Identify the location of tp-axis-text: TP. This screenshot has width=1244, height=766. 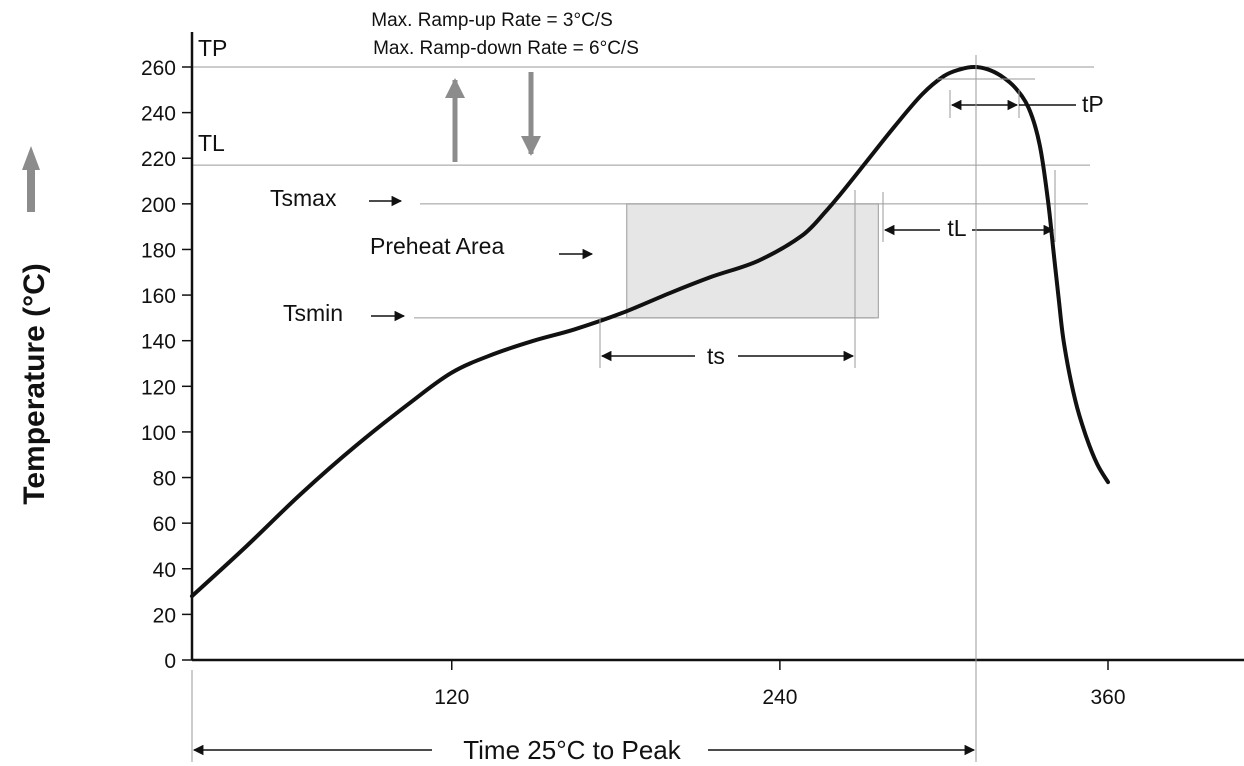
(212, 48).